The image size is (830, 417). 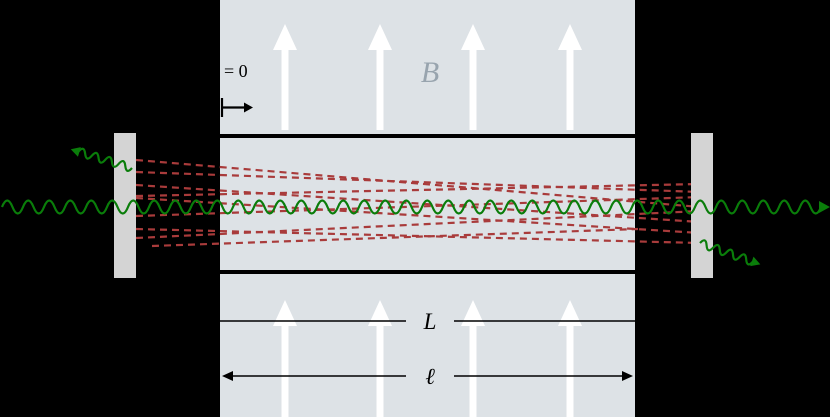 I want to click on axion-ray-group, so click(x=418, y=203).